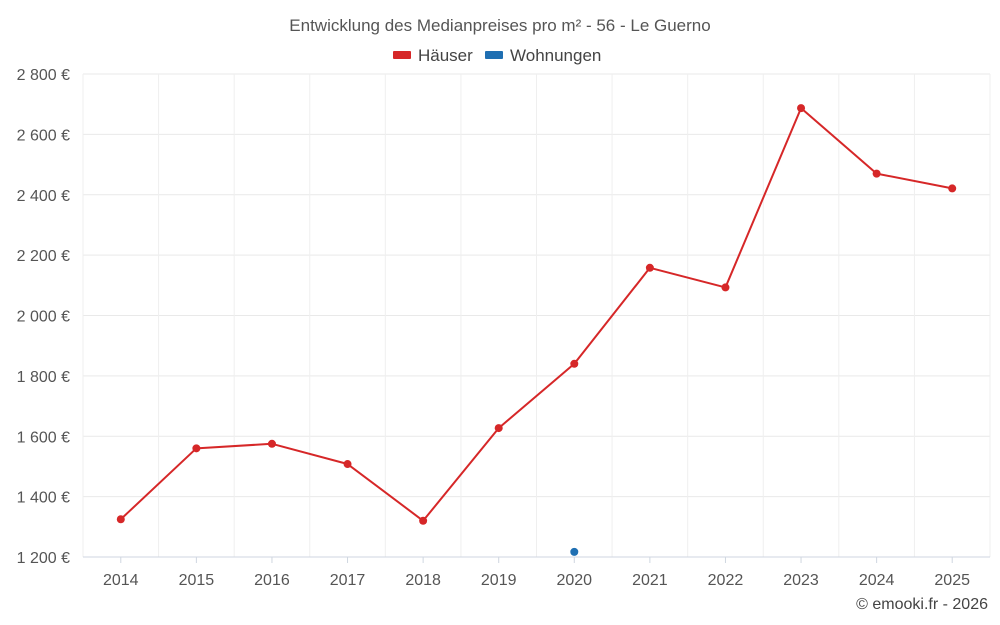 The image size is (1000, 625). Describe the element at coordinates (801, 580) in the screenshot. I see `x-tick-label: 2023` at that location.